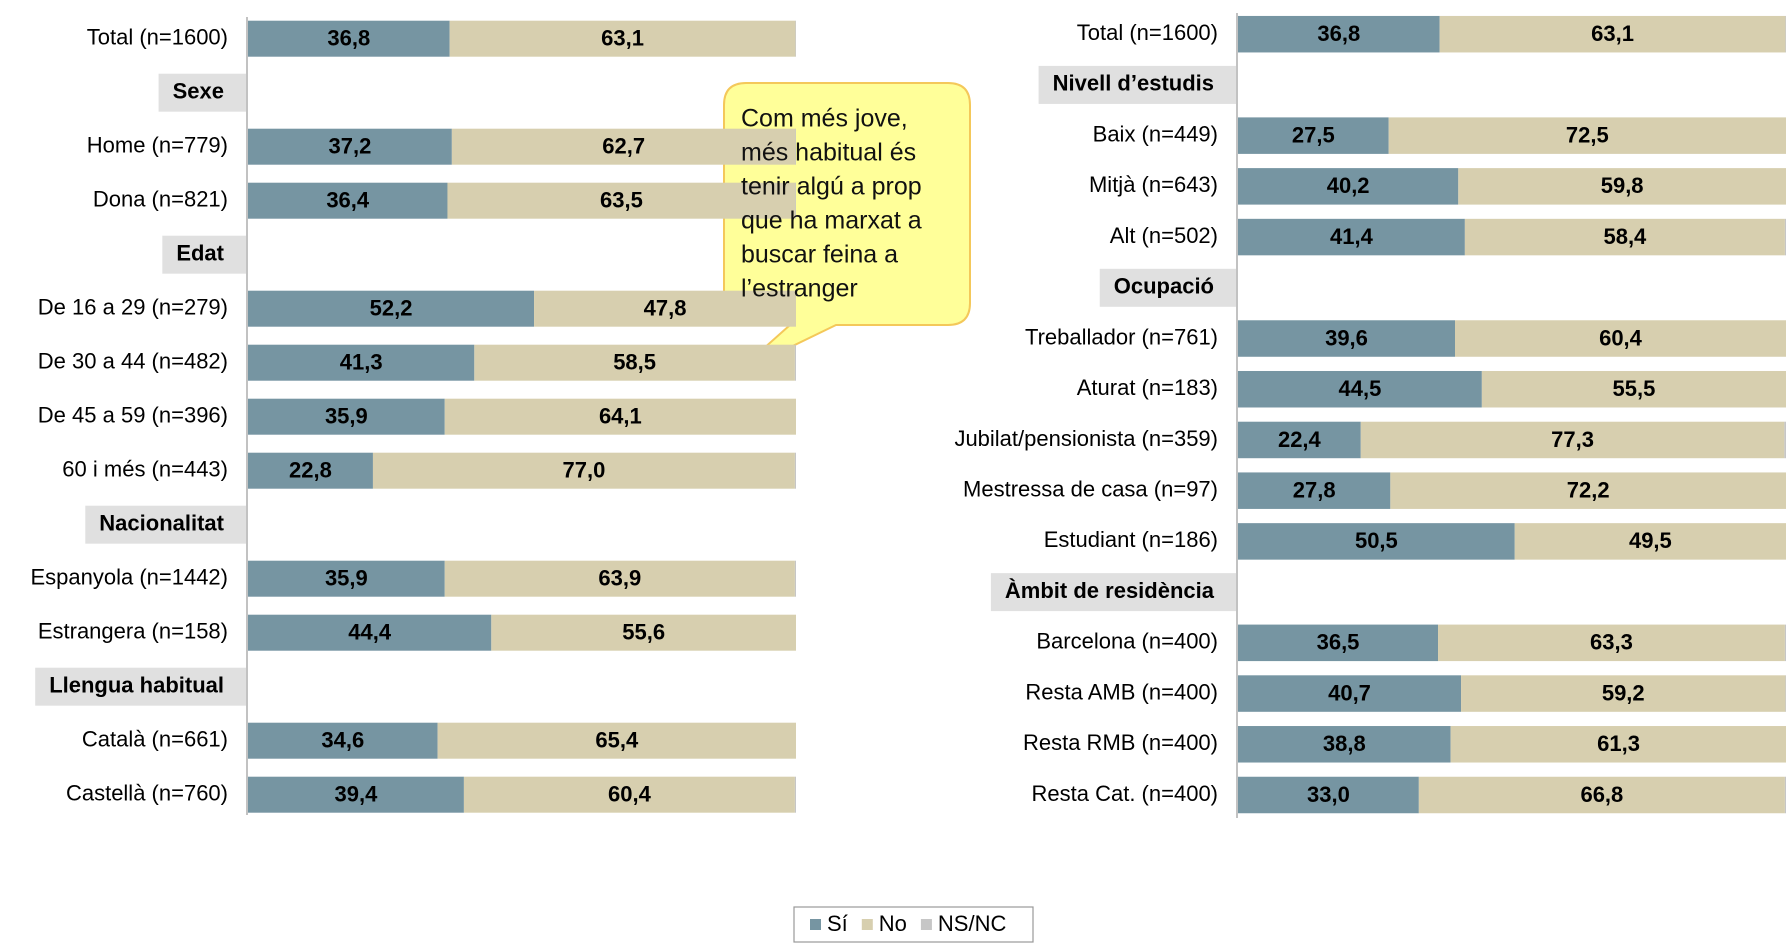 Image resolution: width=1786 pixels, height=944 pixels. I want to click on y-tick-label: De 30 a 44 (n=482), so click(133, 361).